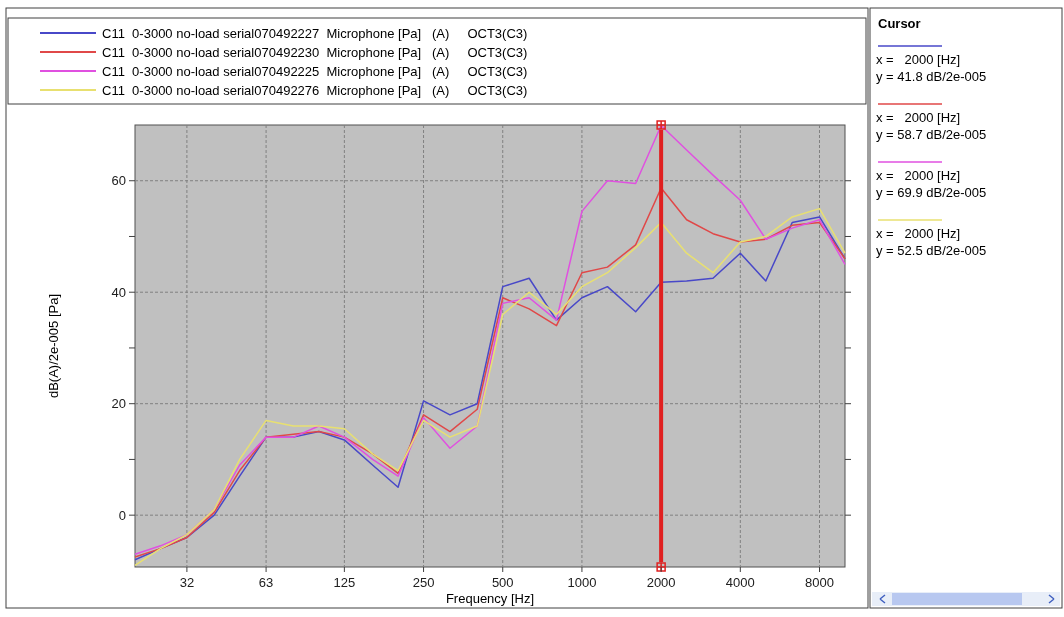  Describe the element at coordinates (315, 33) in the screenshot. I see `legend-label: C11 0-3000 no-load serial070492227 Microphone [Pa] (A) OCT3(C3)` at that location.